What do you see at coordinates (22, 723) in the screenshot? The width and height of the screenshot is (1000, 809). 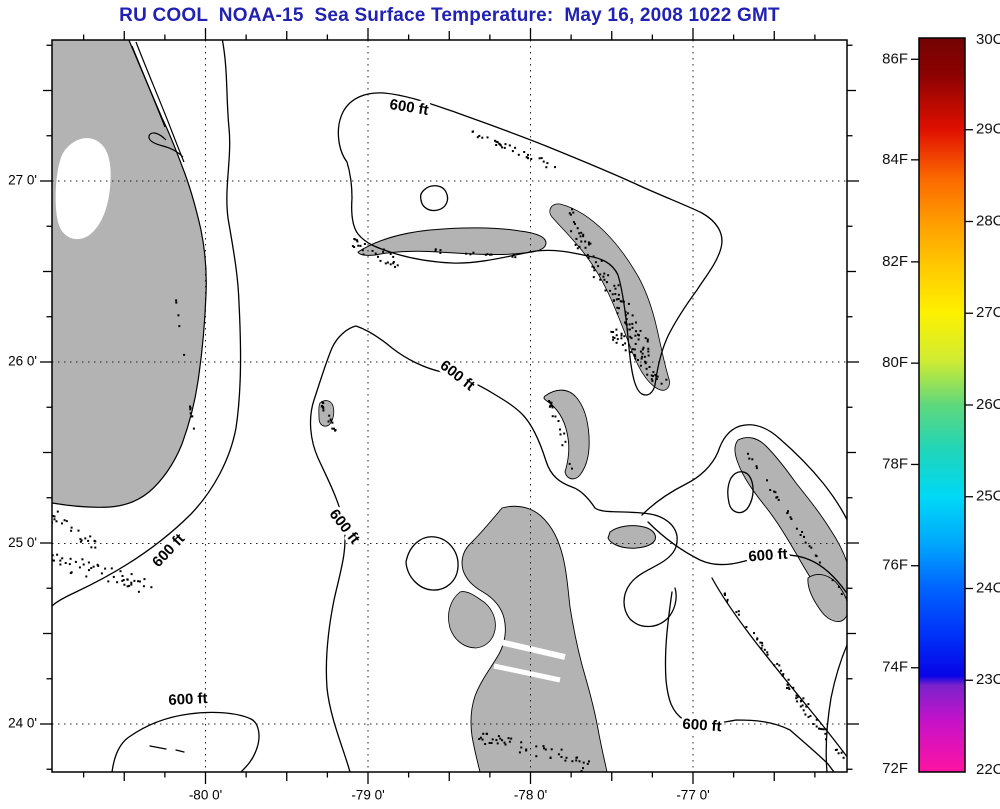 I see `y-axis-tick-label: 24 0'` at bounding box center [22, 723].